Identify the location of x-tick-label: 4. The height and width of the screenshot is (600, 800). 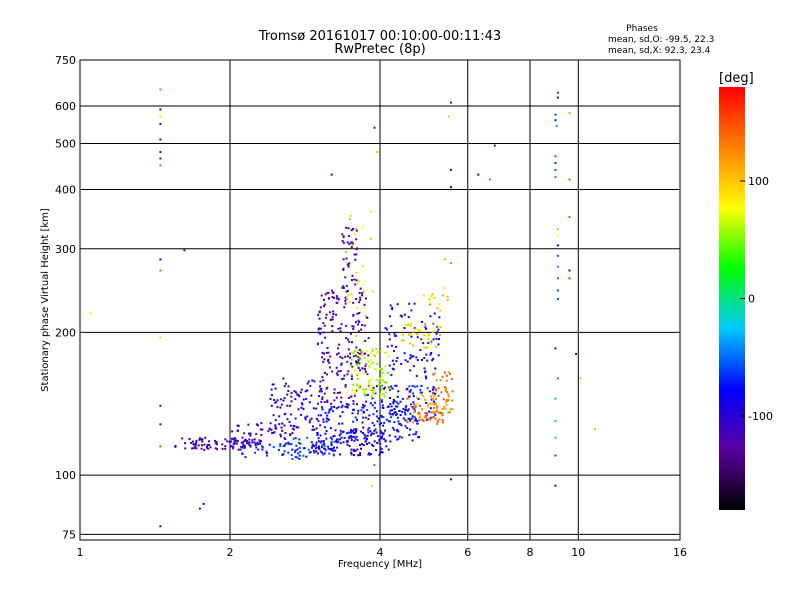
(380, 552).